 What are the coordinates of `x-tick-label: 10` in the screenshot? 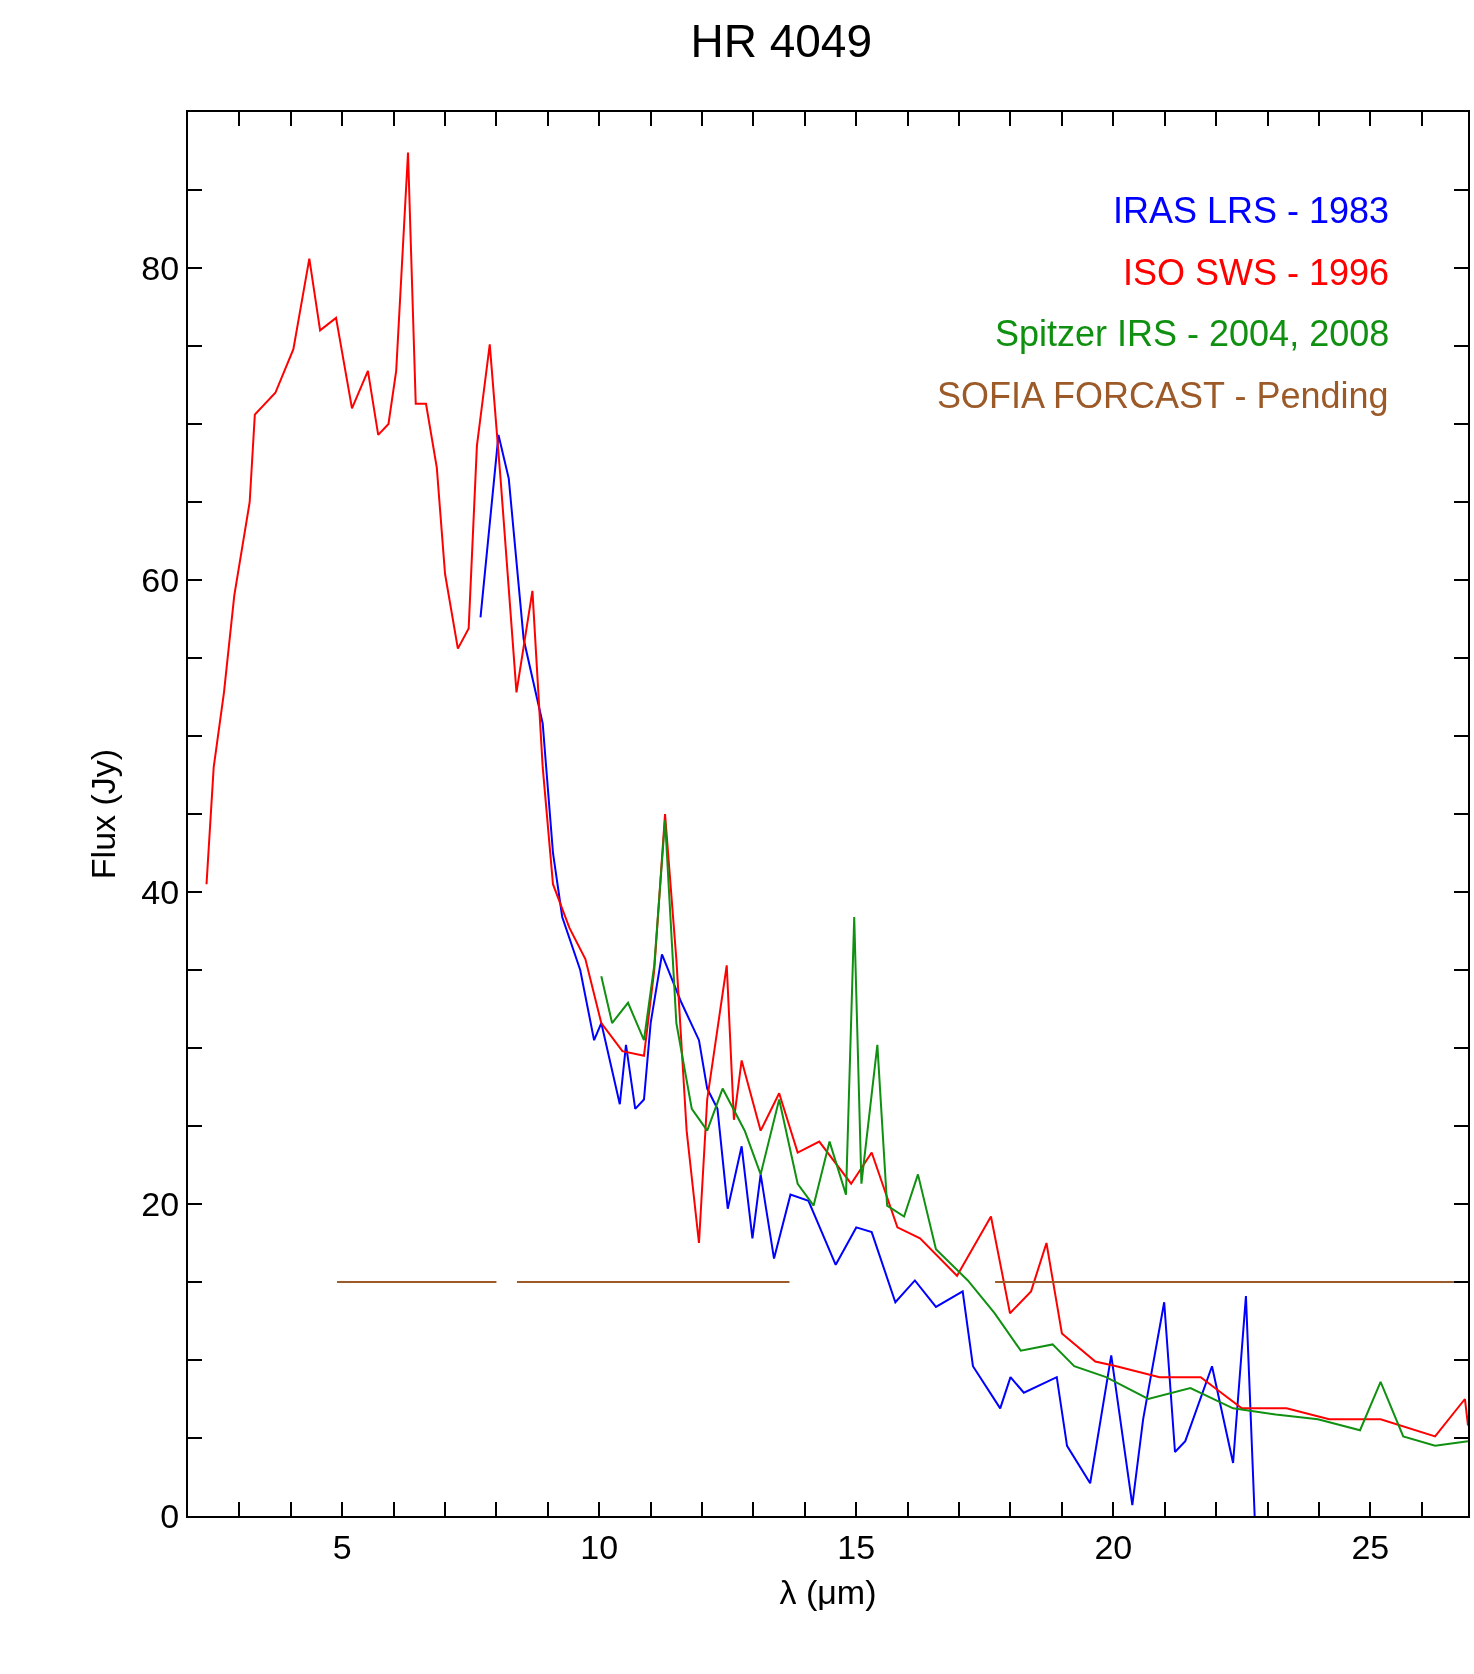 It's located at (599, 1546).